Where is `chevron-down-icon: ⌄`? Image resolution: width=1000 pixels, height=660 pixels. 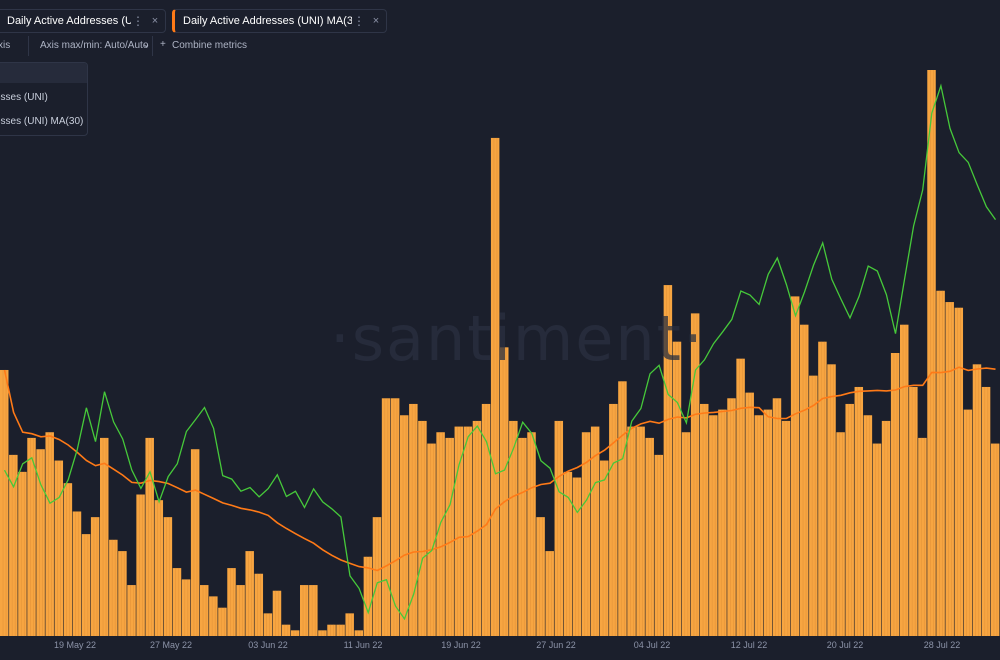 chevron-down-icon: ⌄ is located at coordinates (146, 44).